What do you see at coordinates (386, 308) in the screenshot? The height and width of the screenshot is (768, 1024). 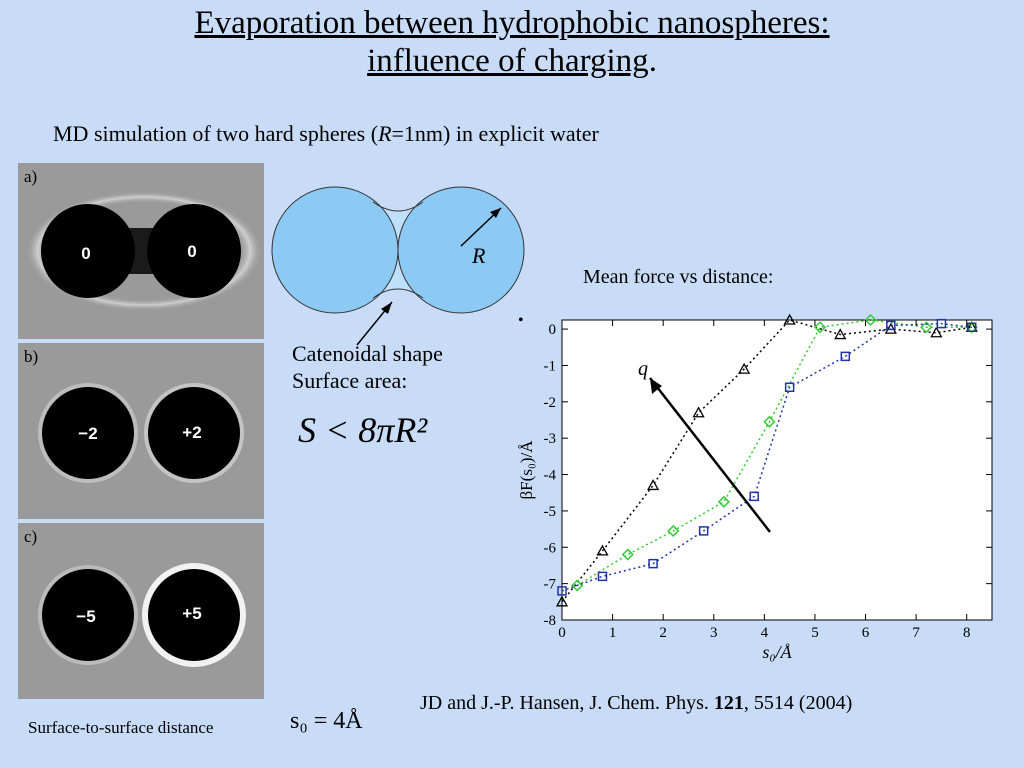 I see `catenoid-pointer-head` at bounding box center [386, 308].